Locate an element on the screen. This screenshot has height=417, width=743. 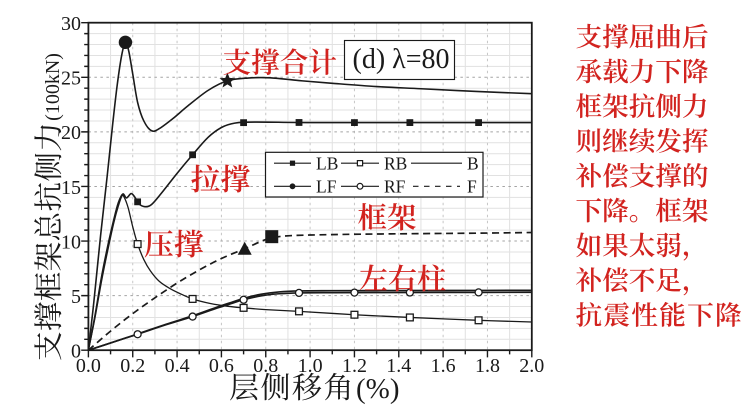
svg-text: B is located at coordinates (473, 163).